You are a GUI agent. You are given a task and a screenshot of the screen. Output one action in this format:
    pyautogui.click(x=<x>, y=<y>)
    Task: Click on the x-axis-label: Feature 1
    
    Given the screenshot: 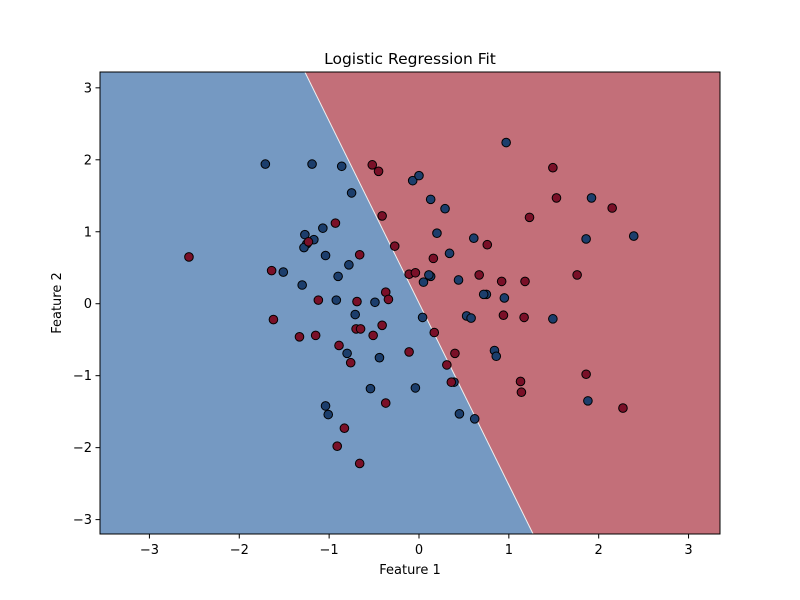 What is the action you would take?
    pyautogui.click(x=410, y=570)
    